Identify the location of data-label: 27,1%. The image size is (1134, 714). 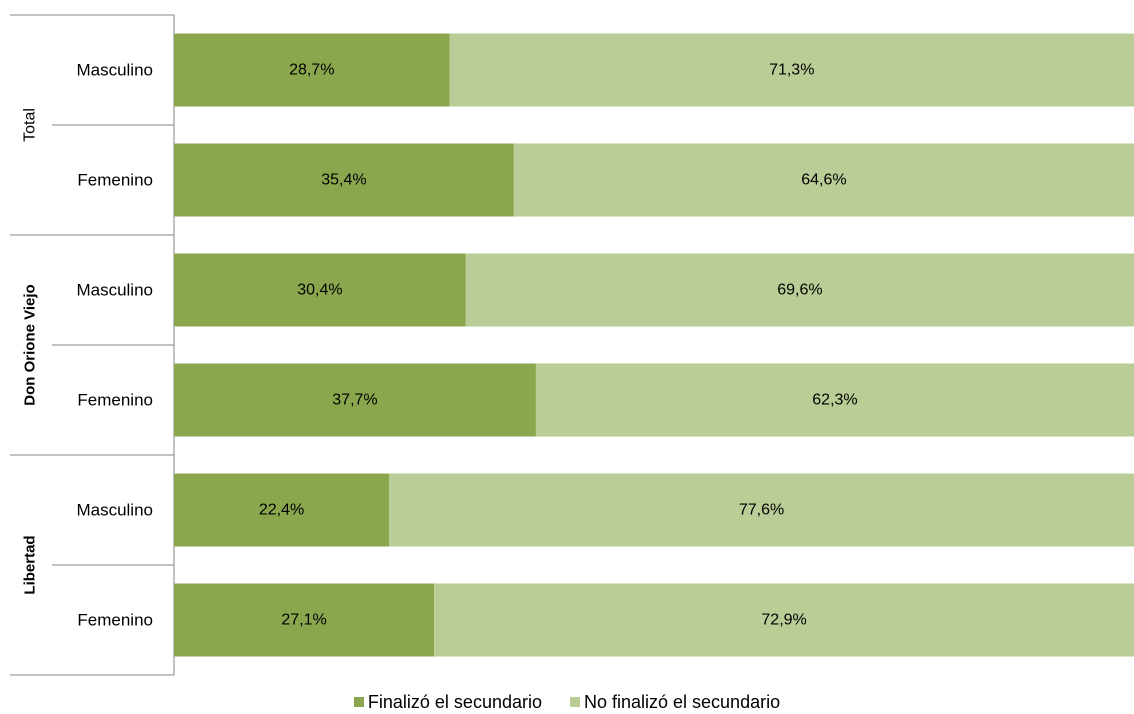
(303, 620).